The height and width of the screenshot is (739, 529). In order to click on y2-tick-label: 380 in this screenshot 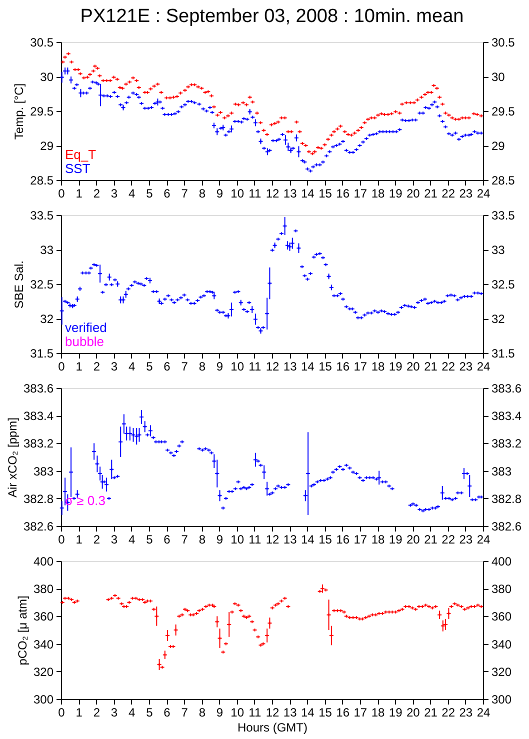, I will do `click(502, 589)`.